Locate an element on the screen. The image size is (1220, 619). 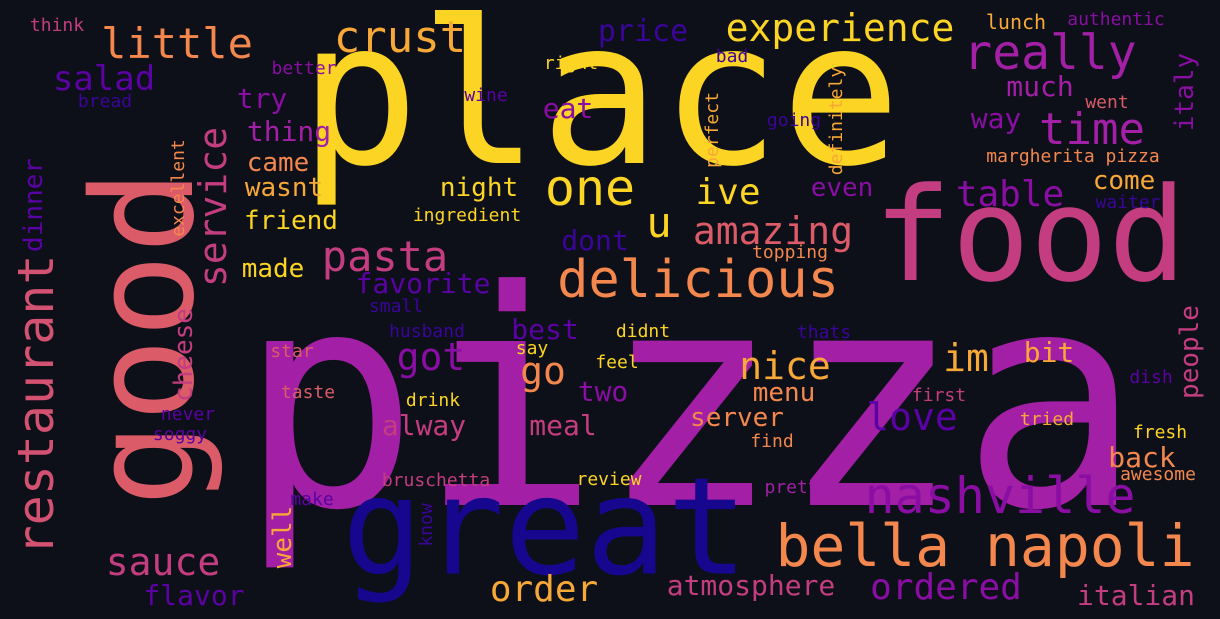
word-ordered: ordered is located at coordinates (946, 587).